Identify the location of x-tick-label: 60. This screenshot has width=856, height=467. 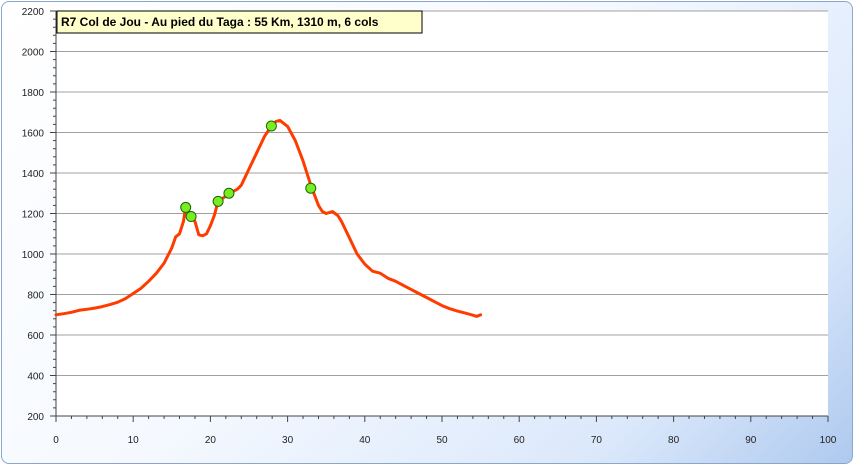
(520, 440).